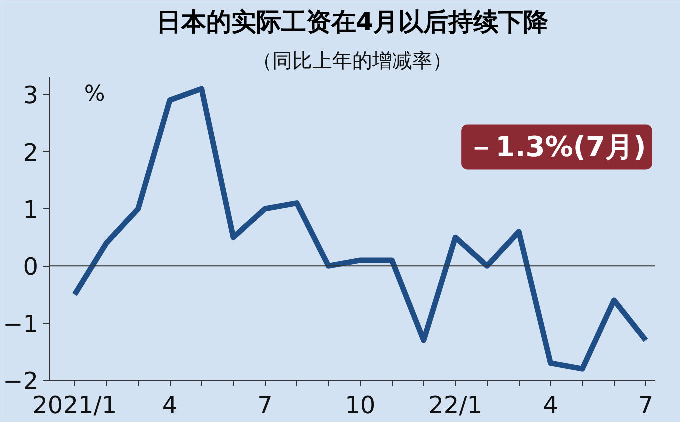 This screenshot has width=680, height=422. Describe the element at coordinates (353, 22) in the screenshot. I see `chart-title: 日本的实际工资在4月以后持续下降` at that location.